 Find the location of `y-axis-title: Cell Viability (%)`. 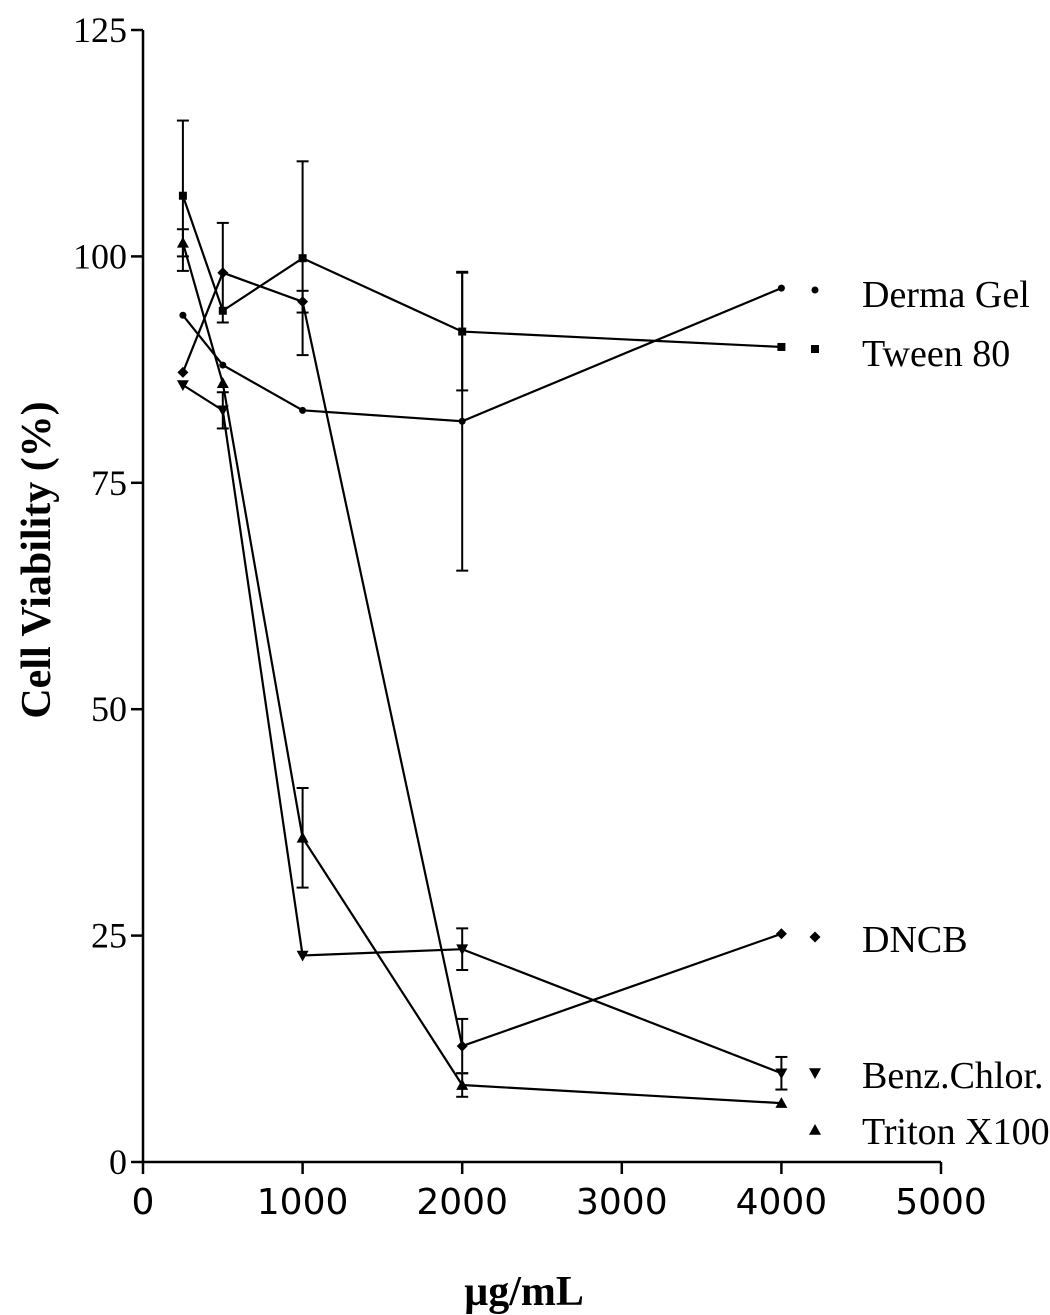

y-axis-title: Cell Viability (%) is located at coordinates (37, 559).